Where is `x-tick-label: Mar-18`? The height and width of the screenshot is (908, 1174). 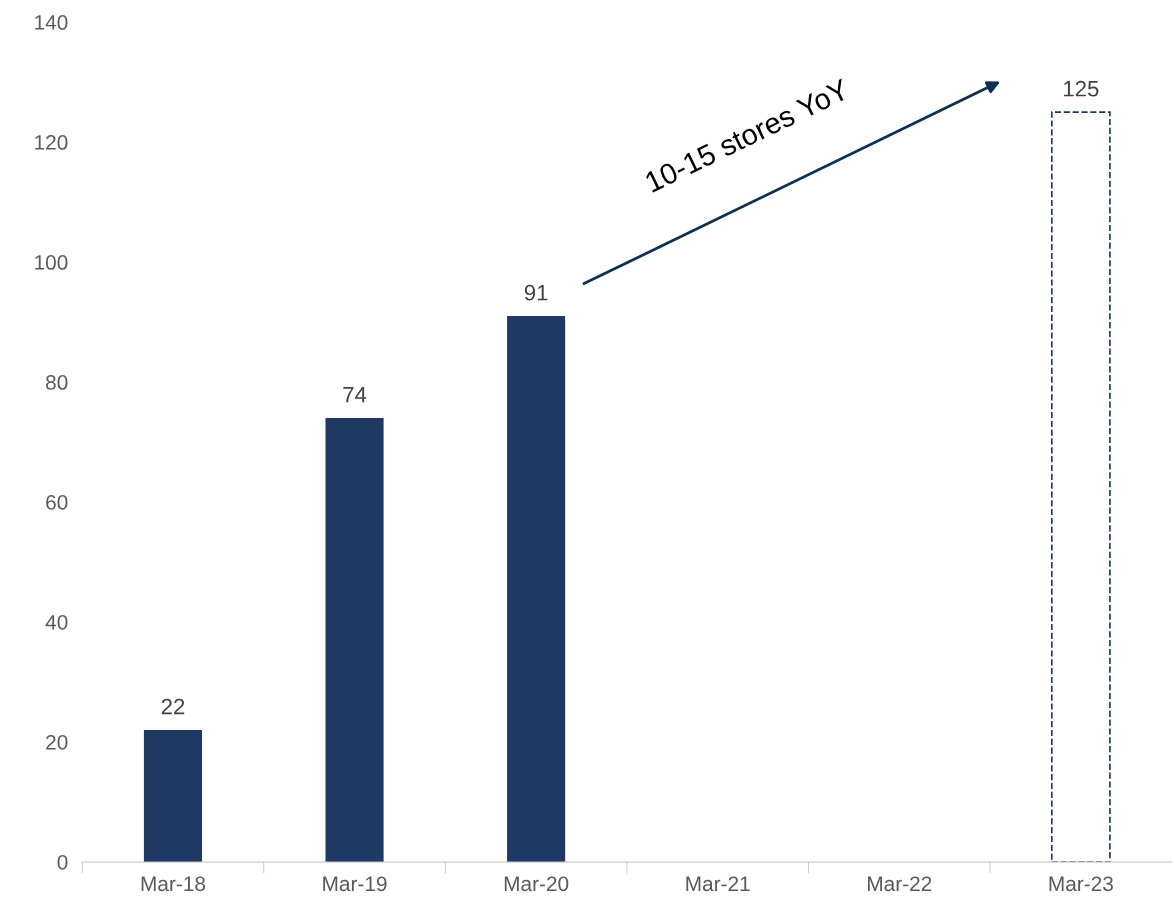
x-tick-label: Mar-18 is located at coordinates (173, 884).